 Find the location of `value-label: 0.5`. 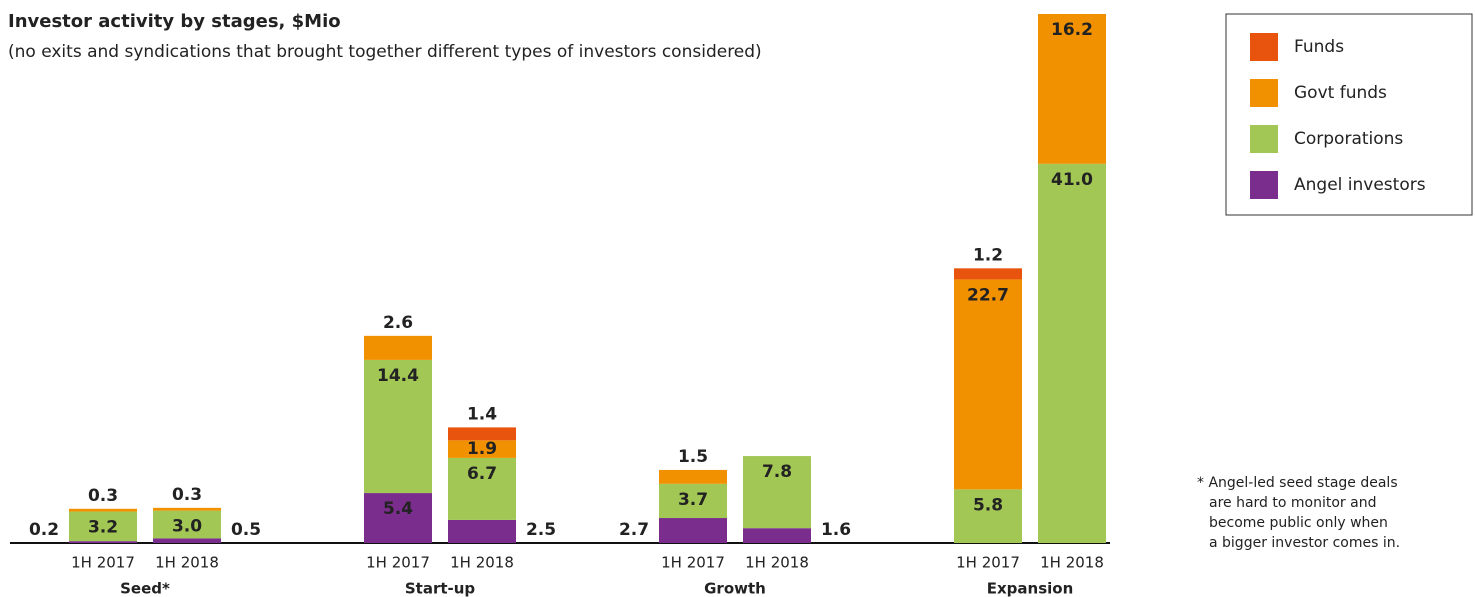

value-label: 0.5 is located at coordinates (246, 530).